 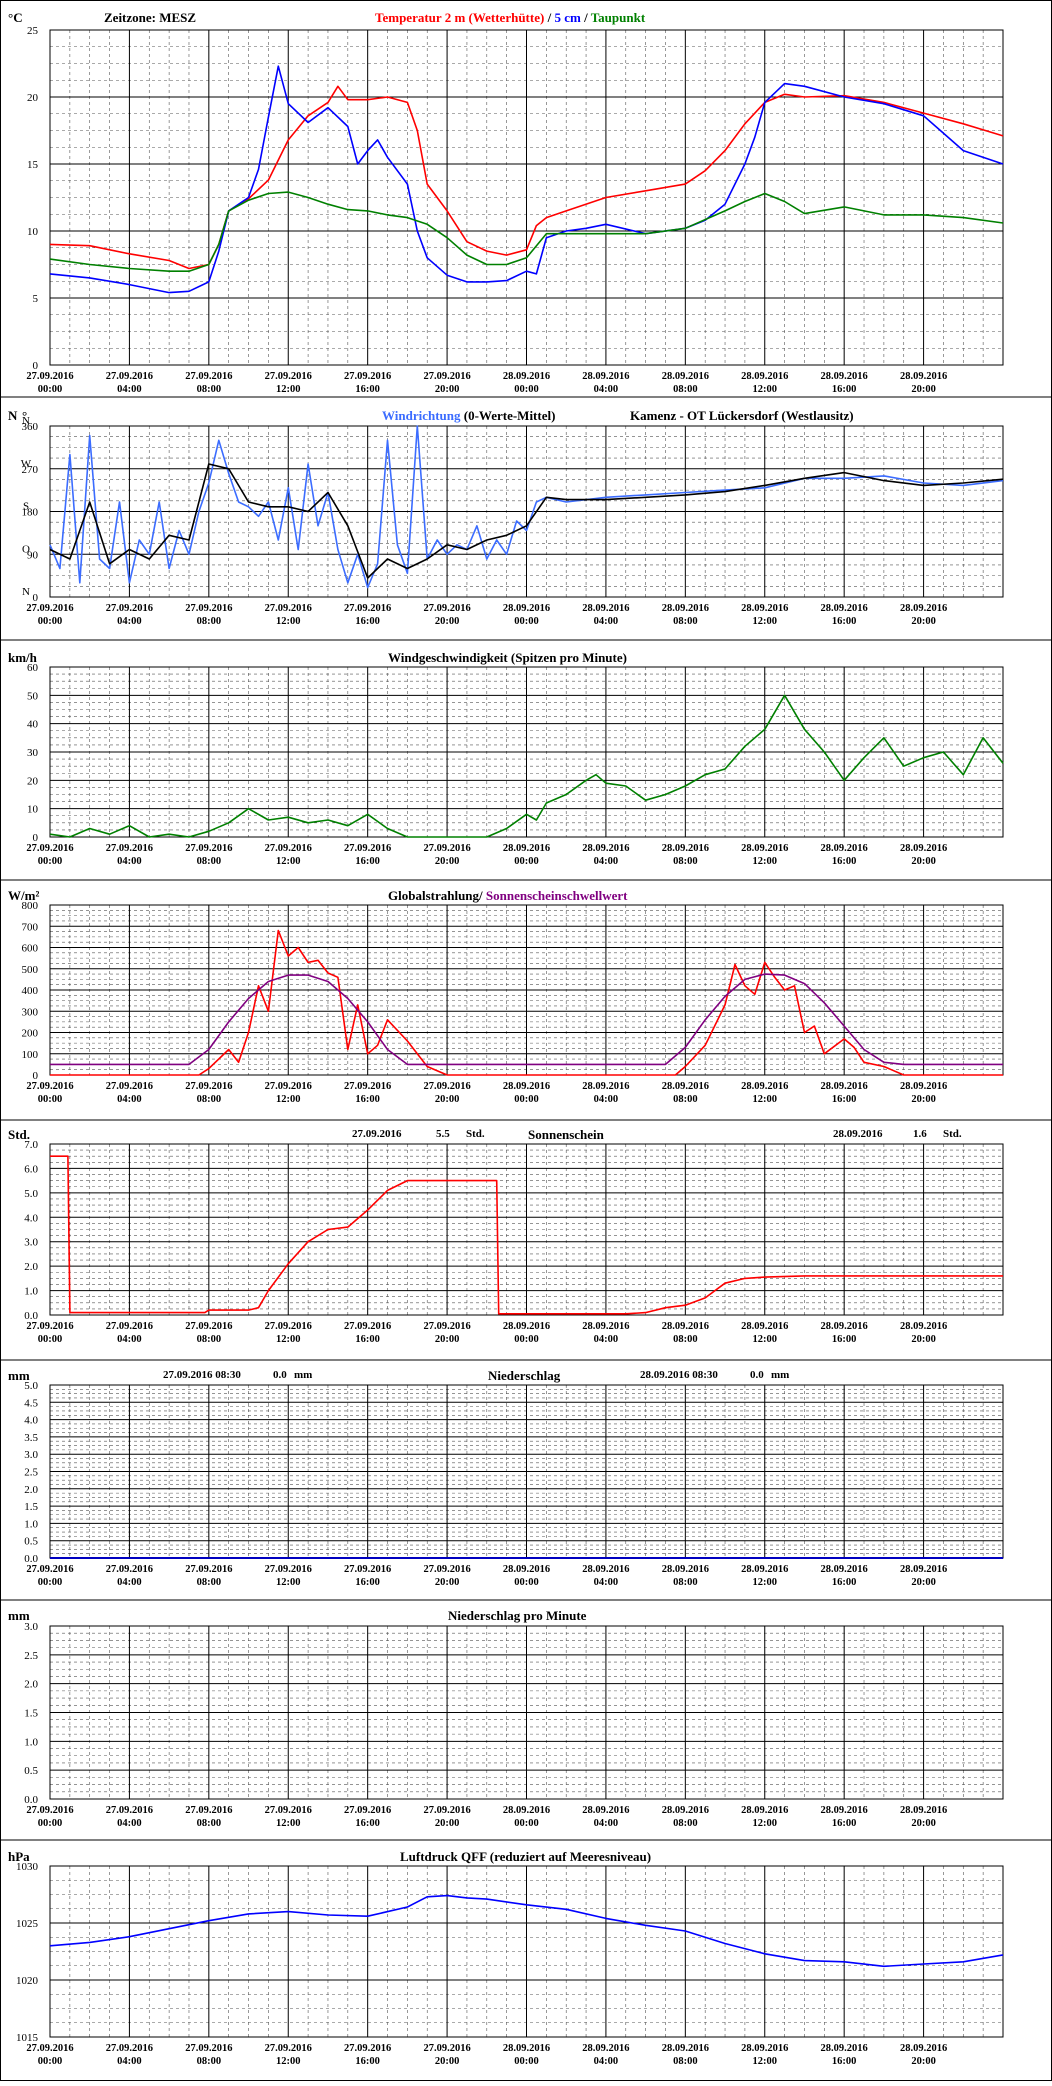 What do you see at coordinates (33, 232) in the screenshot?
I see `y-tick-label: 10` at bounding box center [33, 232].